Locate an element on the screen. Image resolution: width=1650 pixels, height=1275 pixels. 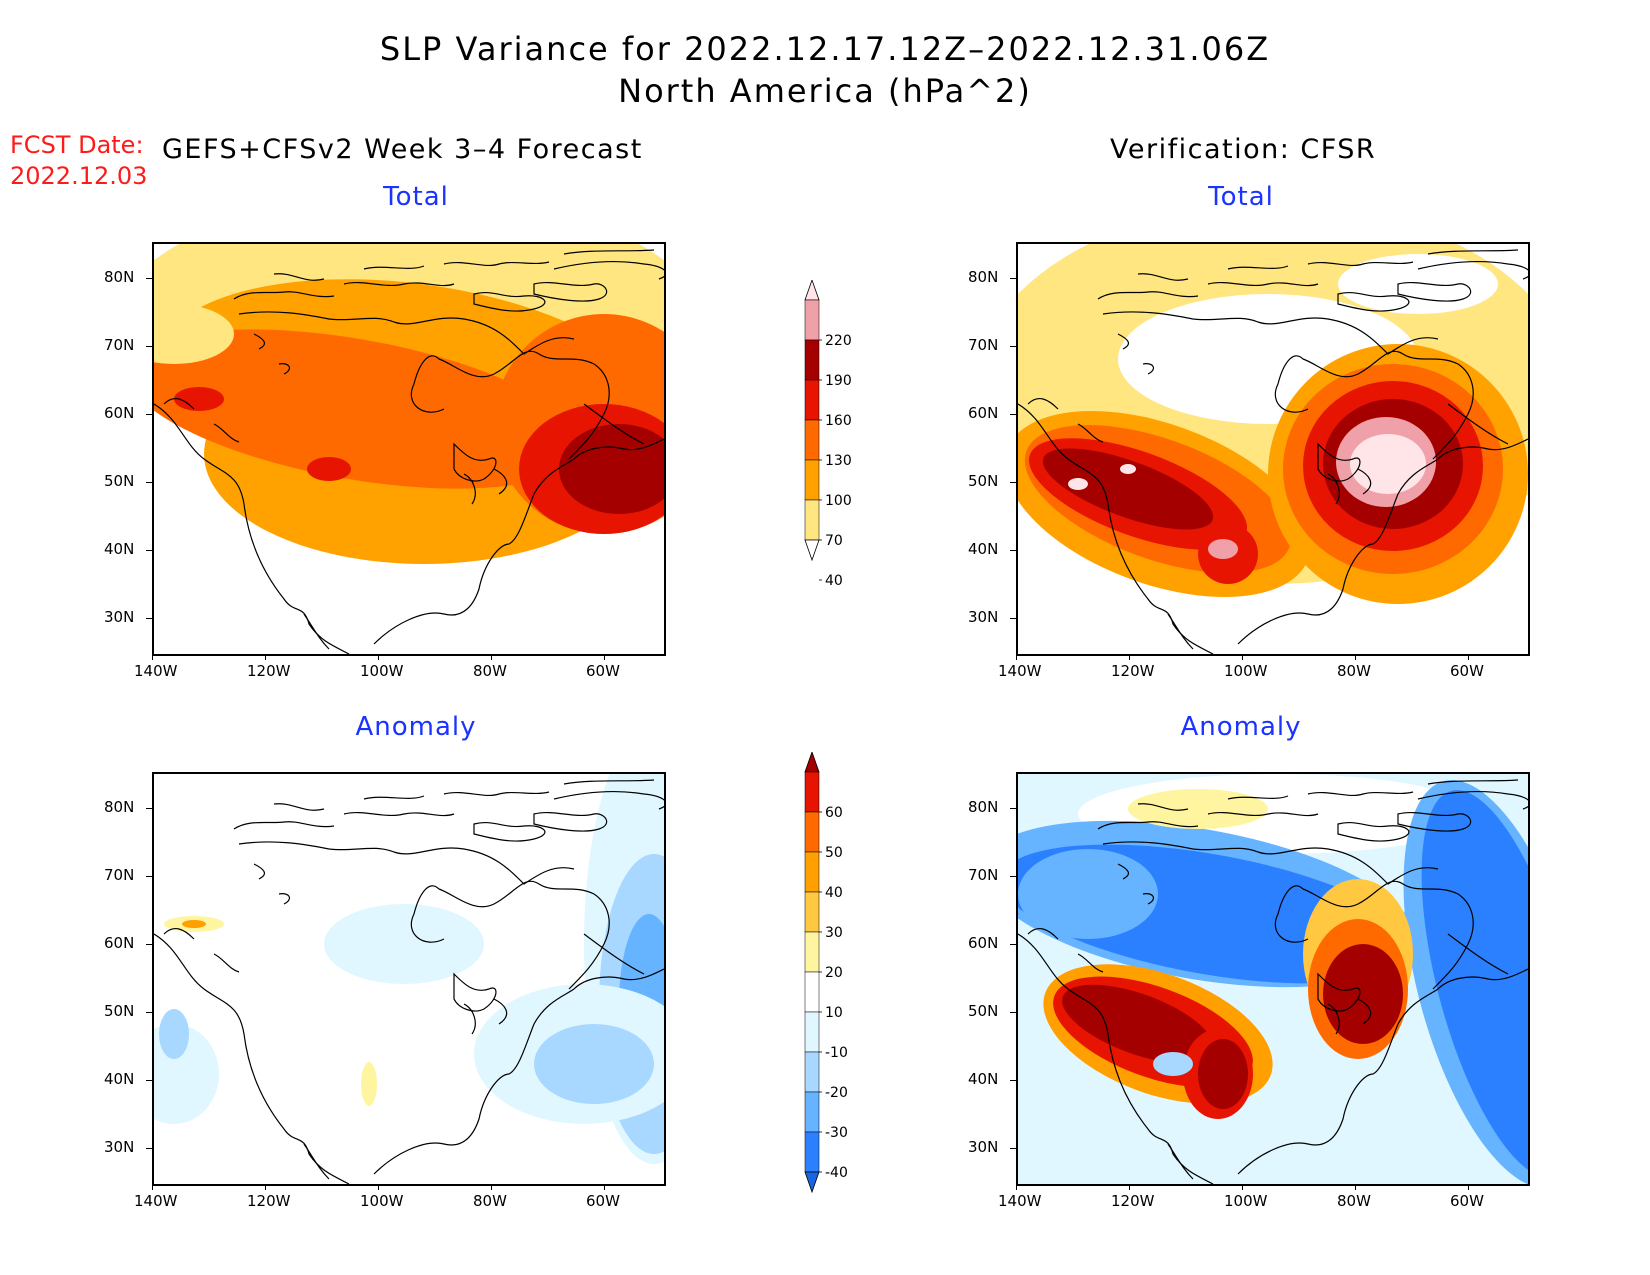
verification-total-map is located at coordinates (1273, 449).